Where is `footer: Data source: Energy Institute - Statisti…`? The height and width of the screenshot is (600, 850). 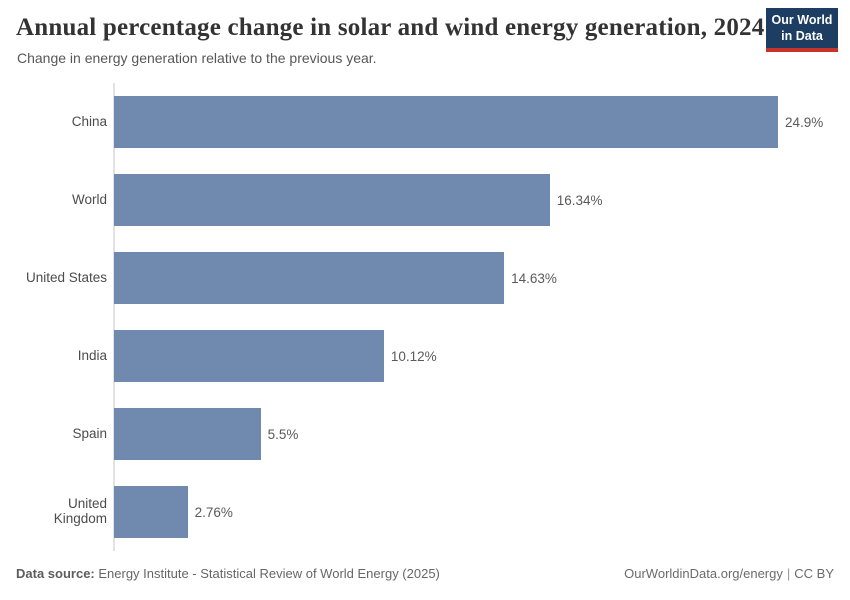
footer: Data source: Energy Institute - Statisti… is located at coordinates (425, 573).